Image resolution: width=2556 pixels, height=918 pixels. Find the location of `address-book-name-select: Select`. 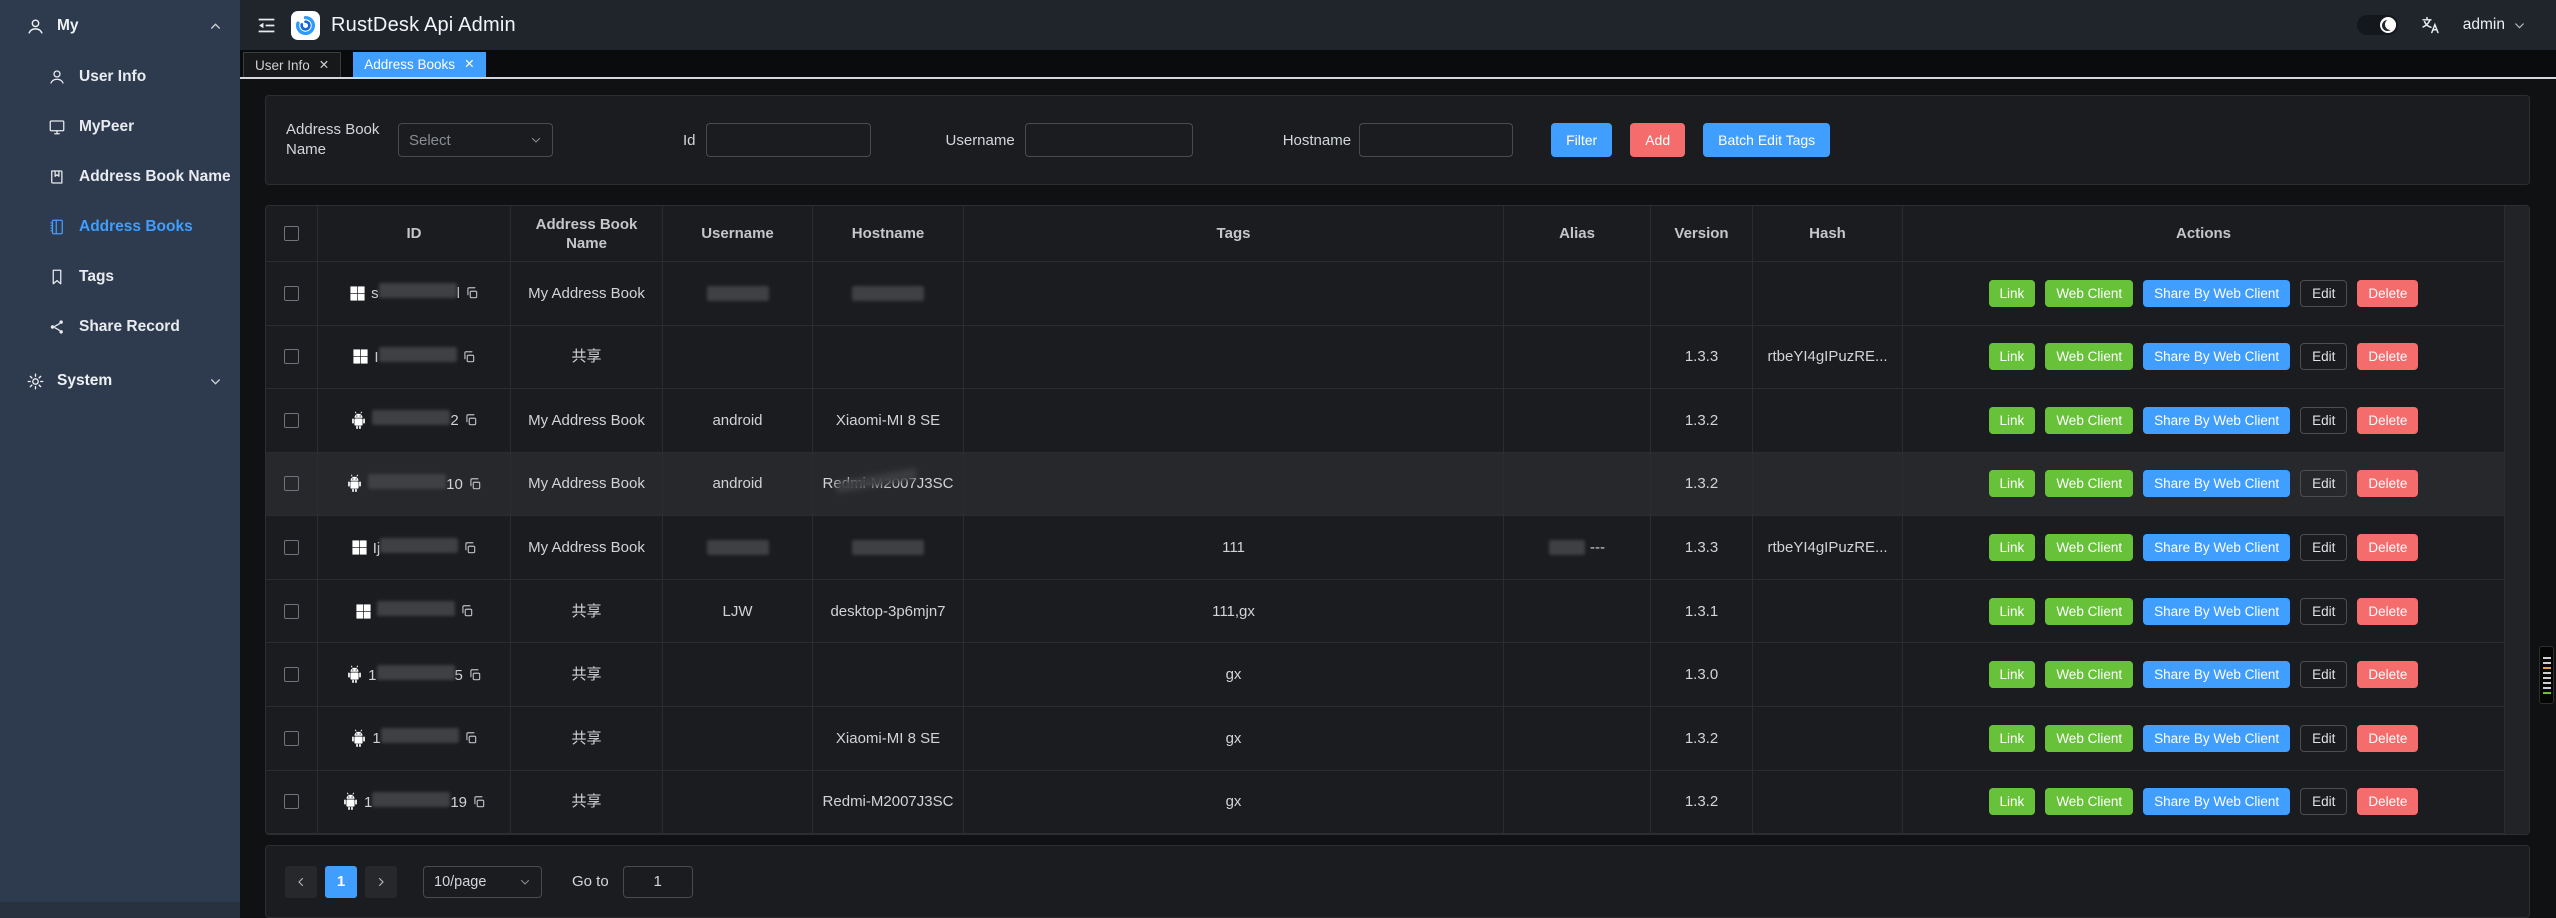

address-book-name-select: Select is located at coordinates (475, 140).